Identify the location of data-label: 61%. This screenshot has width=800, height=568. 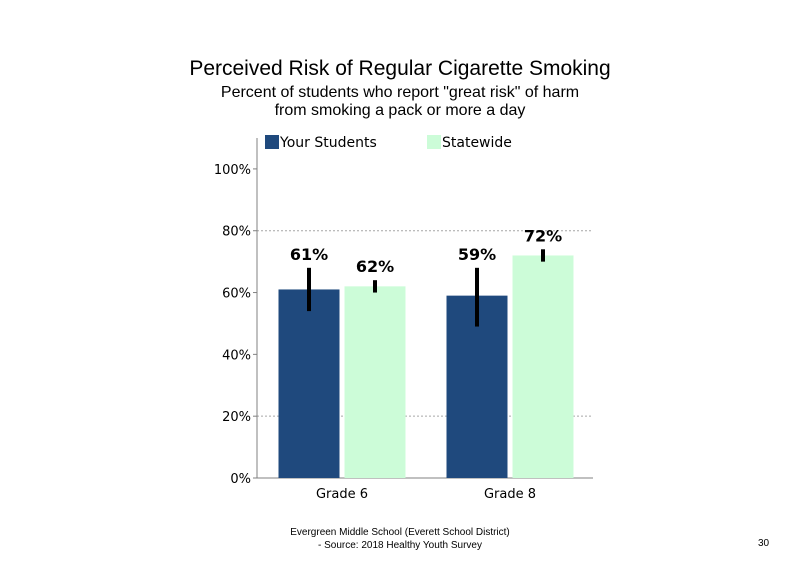
(309, 254).